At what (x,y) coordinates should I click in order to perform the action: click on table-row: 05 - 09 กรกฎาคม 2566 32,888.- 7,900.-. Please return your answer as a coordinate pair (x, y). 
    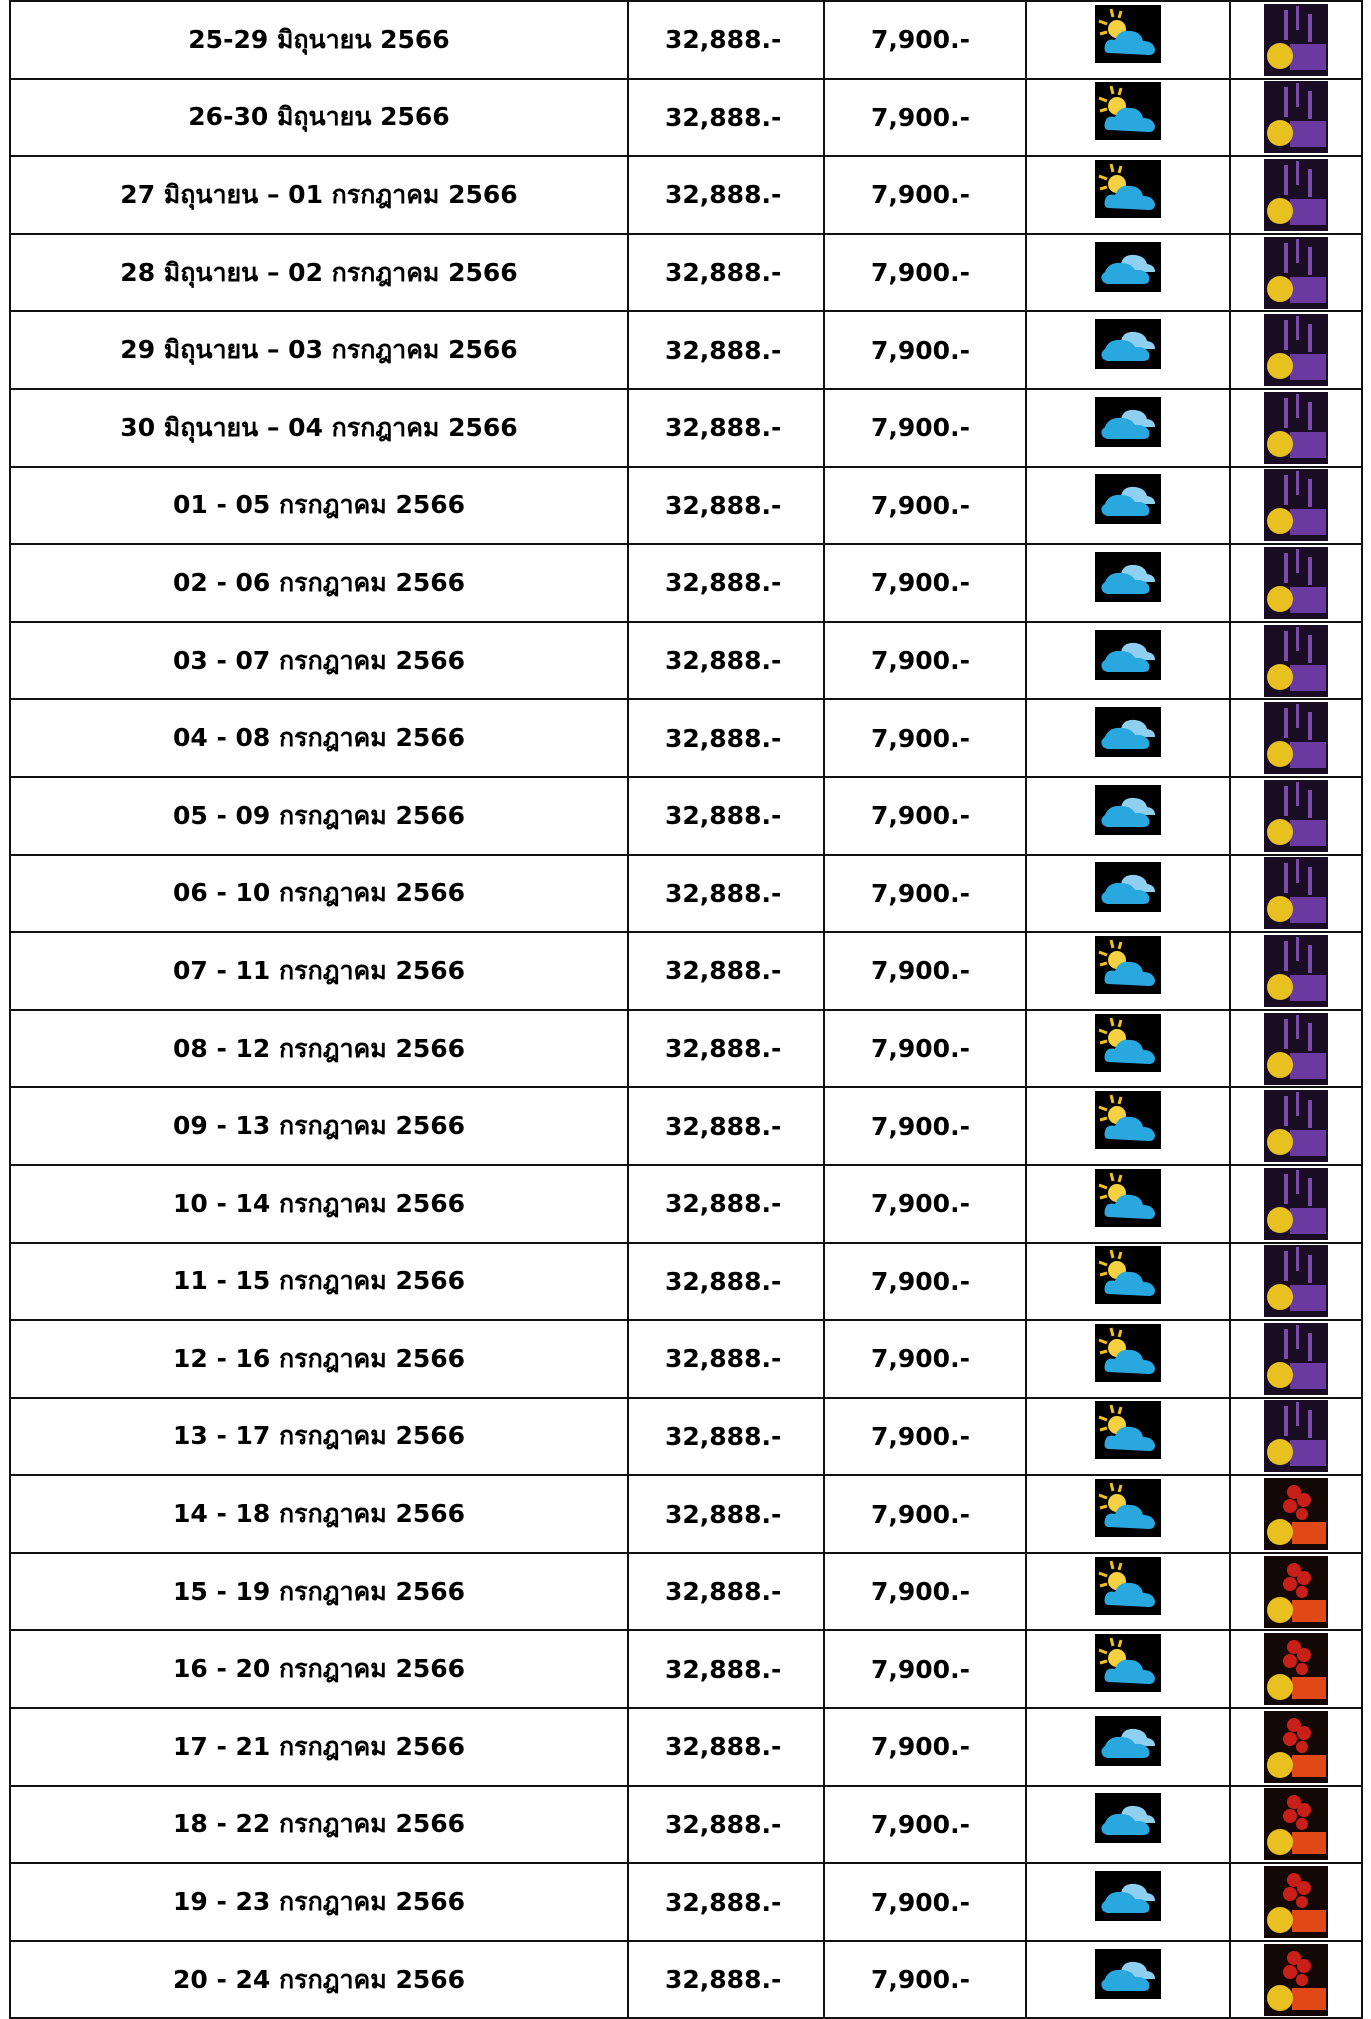
    Looking at the image, I should click on (686, 815).